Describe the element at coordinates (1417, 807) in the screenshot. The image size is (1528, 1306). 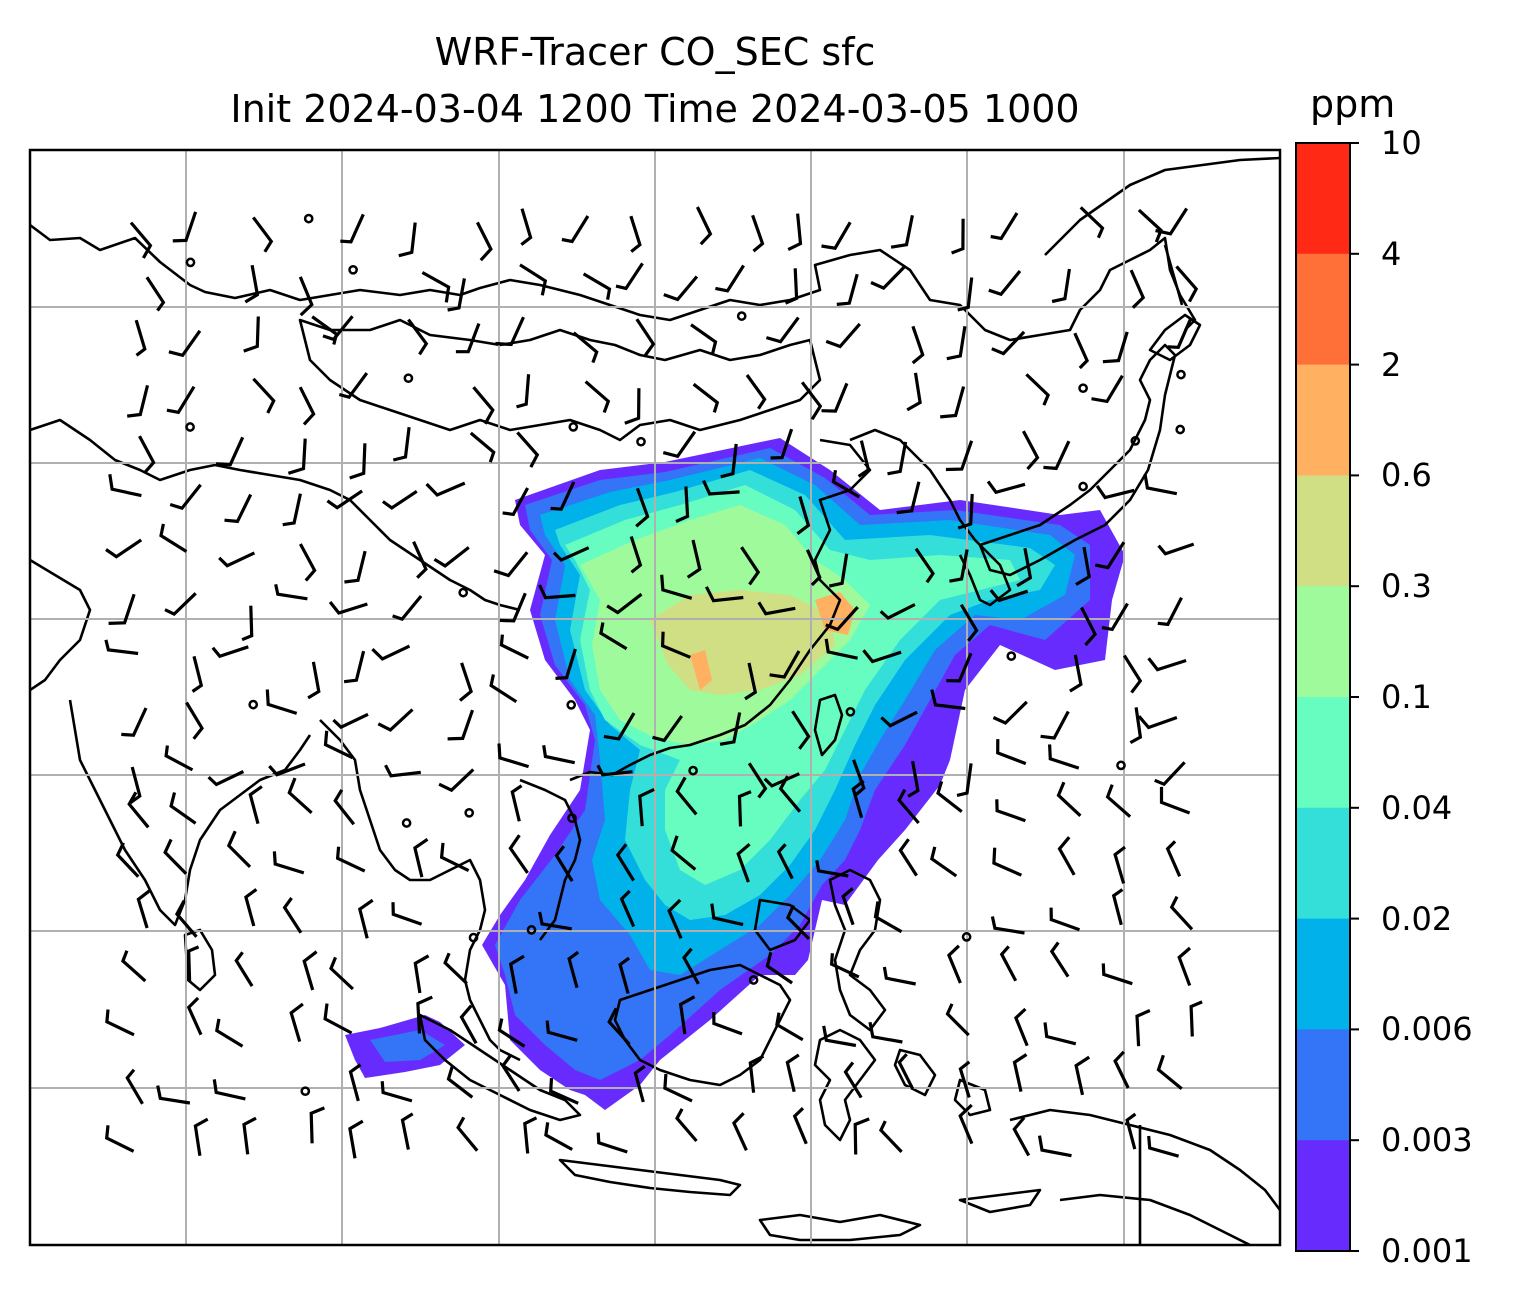
I see `colorbar-tick-label: 0.04` at that location.